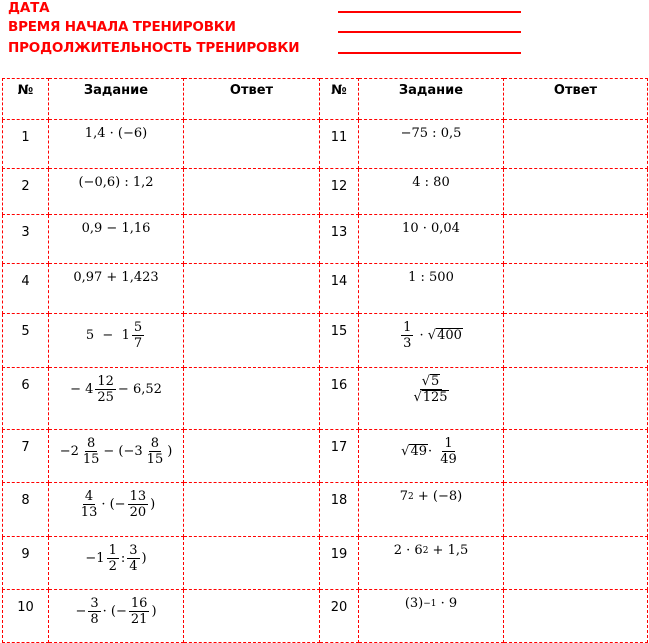  What do you see at coordinates (116, 182) in the screenshot?
I see `math-text: (−0,6) : 1,2` at bounding box center [116, 182].